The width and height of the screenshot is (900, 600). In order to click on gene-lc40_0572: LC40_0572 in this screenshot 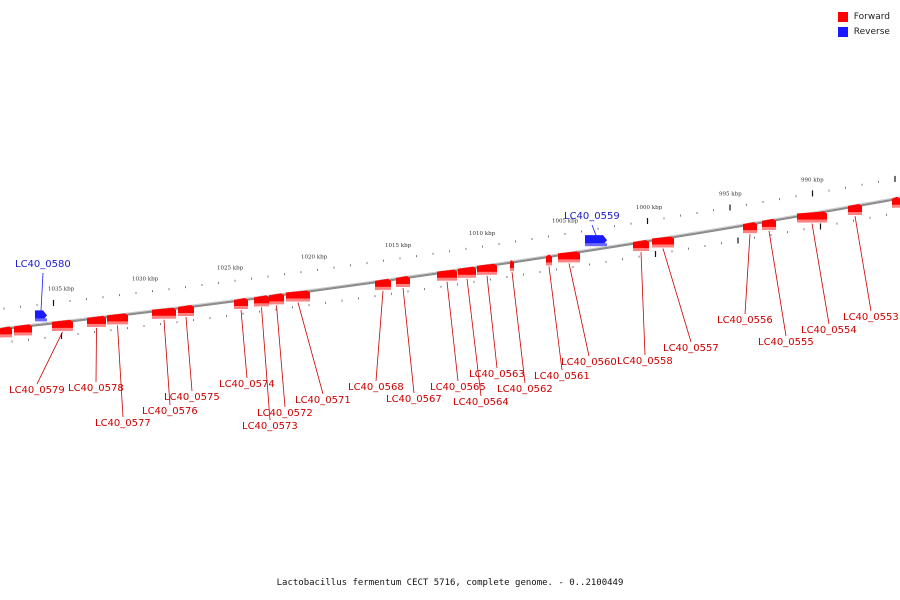, I will do `click(285, 356)`.